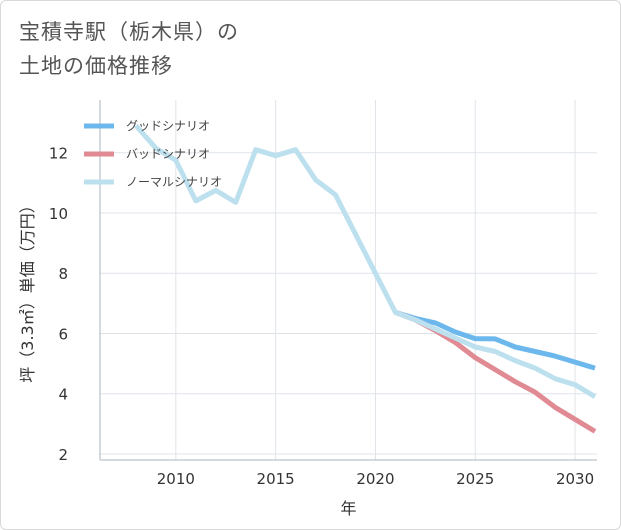 The width and height of the screenshot is (621, 530). Describe the element at coordinates (27, 289) in the screenshot. I see `y-axis-label: 坪（3.3㎡）単価（万円）` at that location.